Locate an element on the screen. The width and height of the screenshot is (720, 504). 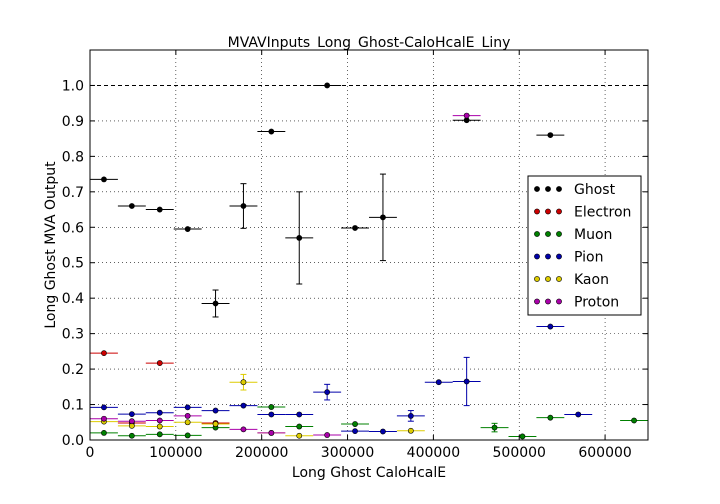
legend-box is located at coordinates (584, 245).